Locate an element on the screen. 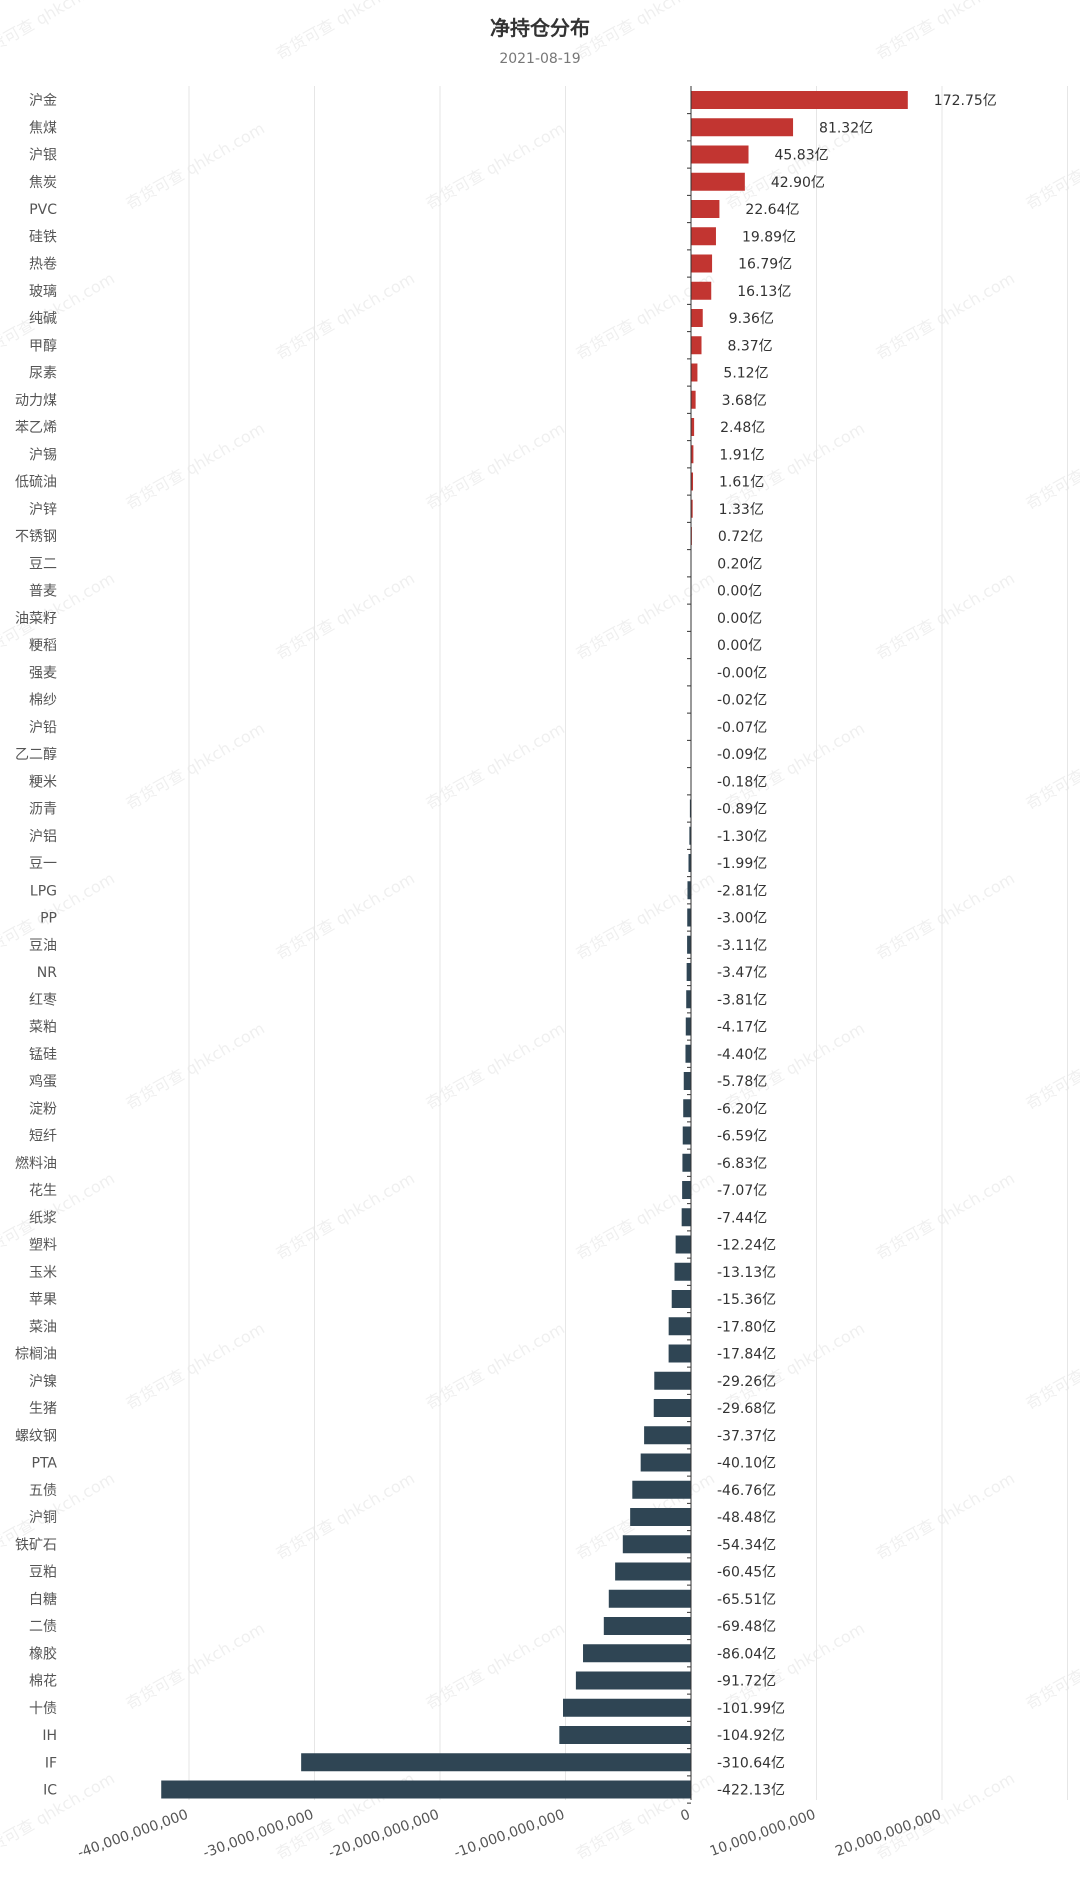 This screenshot has height=1893, width=1080. category-label: 玉米 is located at coordinates (43, 1273).